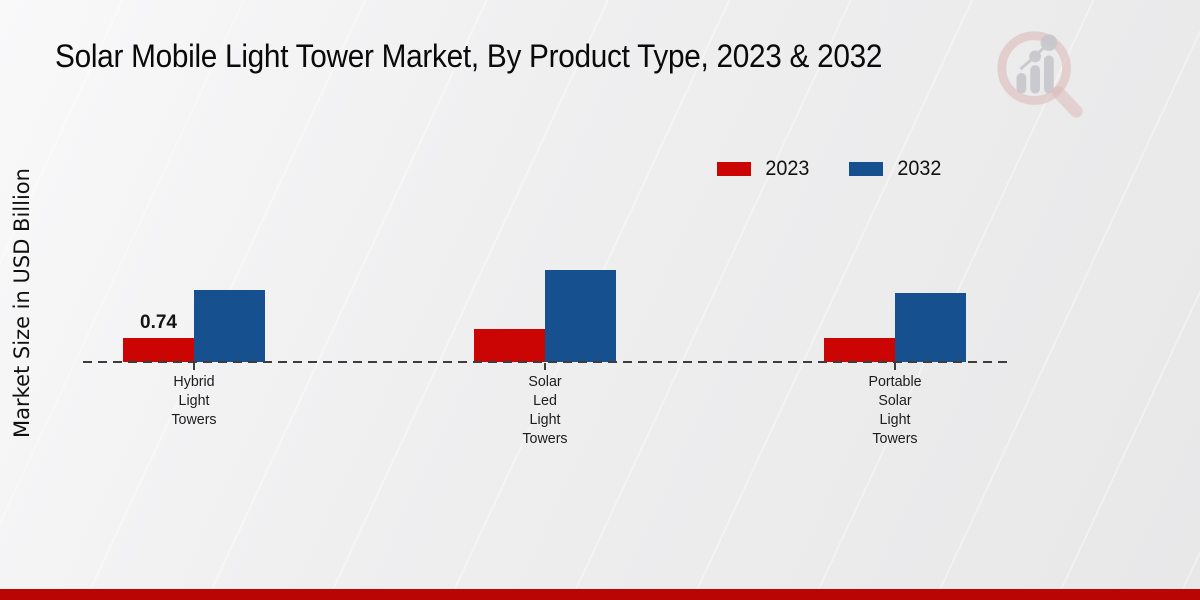 This screenshot has width=1200, height=600. I want to click on legend-swatch-2032, so click(865, 169).